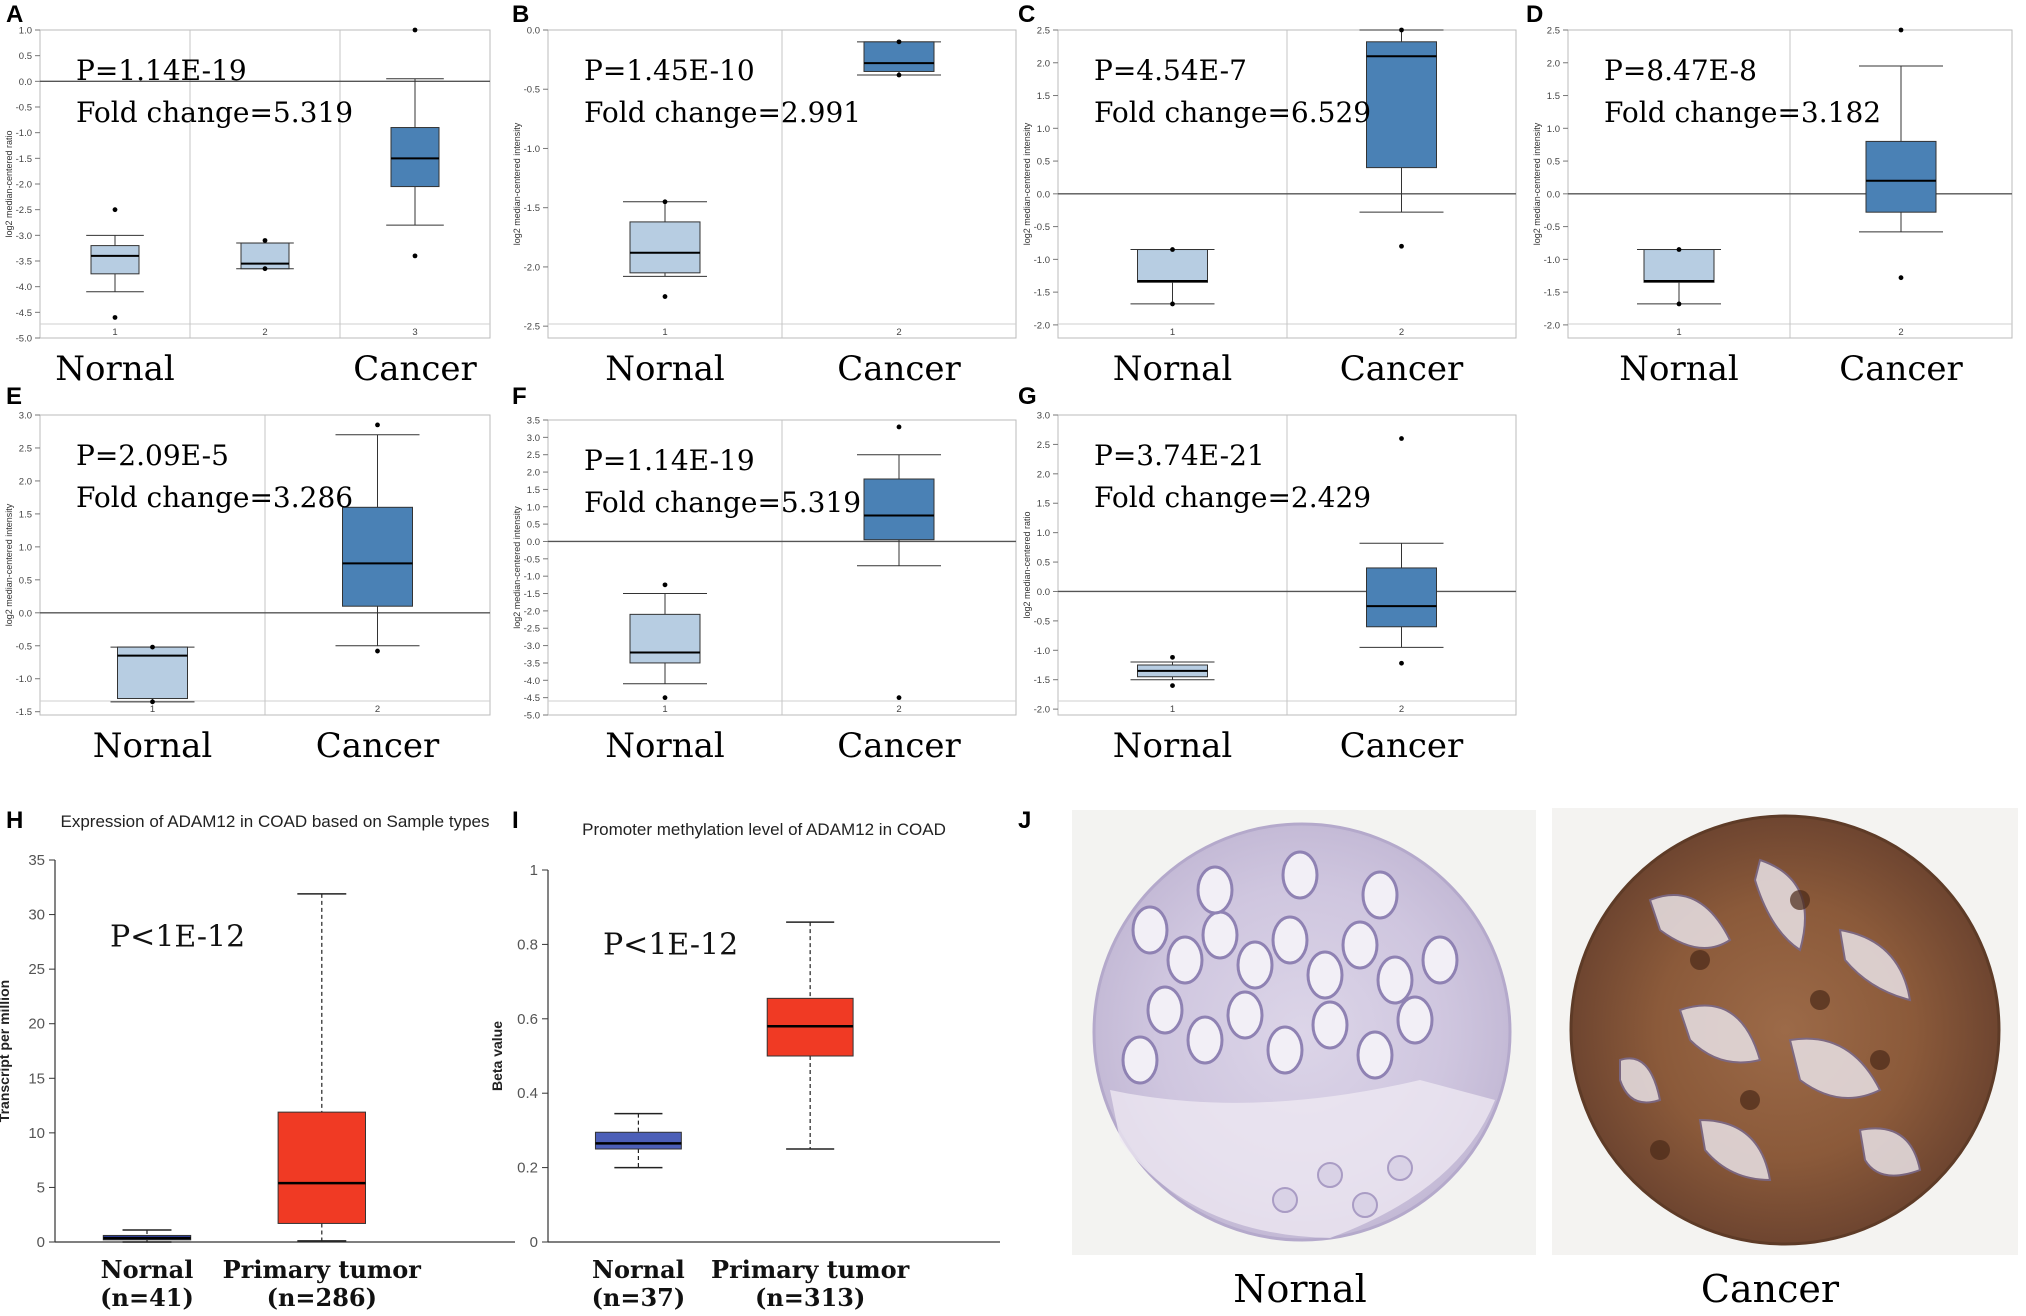 This screenshot has width=2026, height=1316. I want to click on fold-change-annotation: Fold change=2.991, so click(722, 112).